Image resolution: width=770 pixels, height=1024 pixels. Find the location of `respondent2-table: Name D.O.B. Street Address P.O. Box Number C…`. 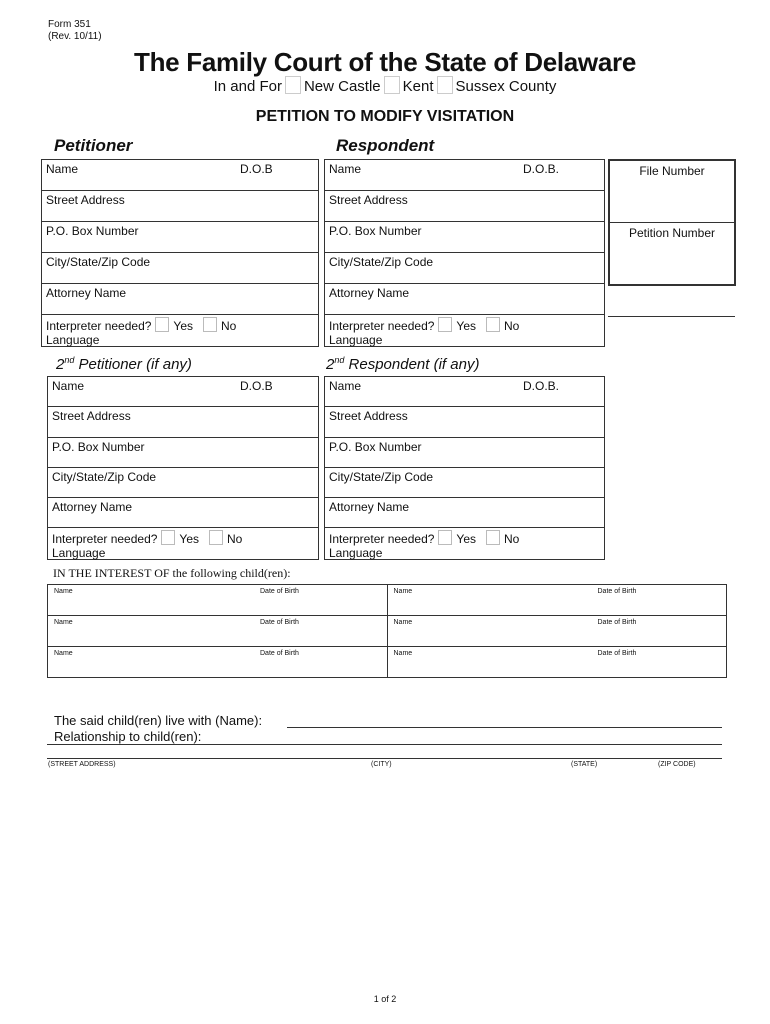

respondent2-table: Name D.O.B. Street Address P.O. Box Number C… is located at coordinates (464, 468).